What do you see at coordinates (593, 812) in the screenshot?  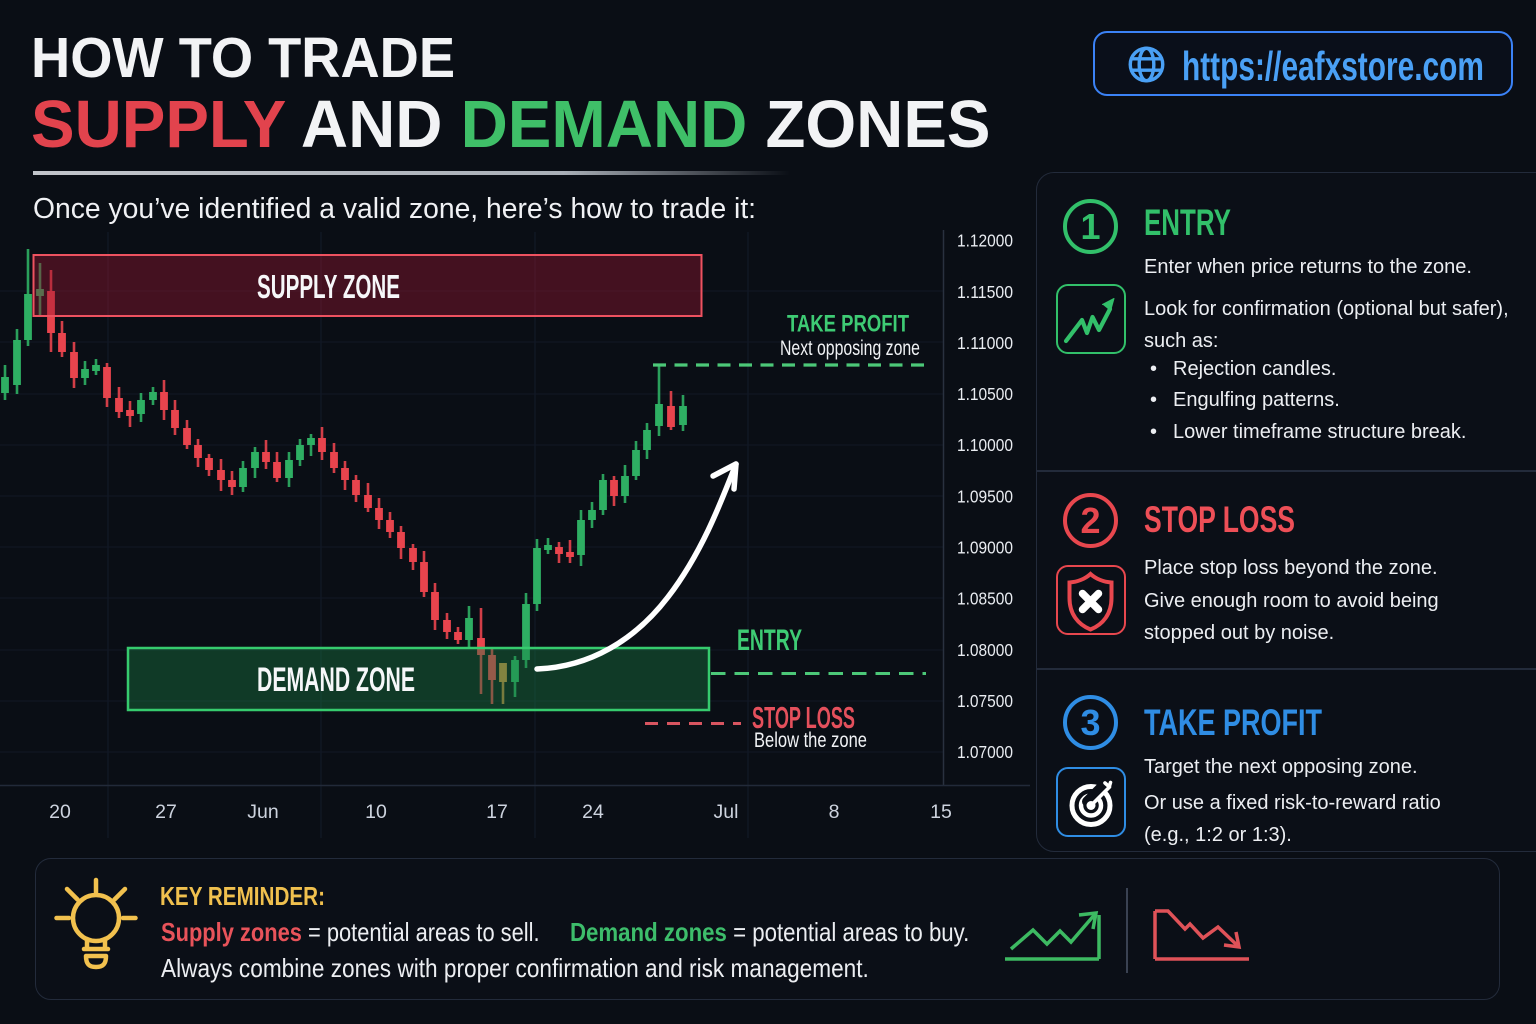 I see `svg-text: 24` at bounding box center [593, 812].